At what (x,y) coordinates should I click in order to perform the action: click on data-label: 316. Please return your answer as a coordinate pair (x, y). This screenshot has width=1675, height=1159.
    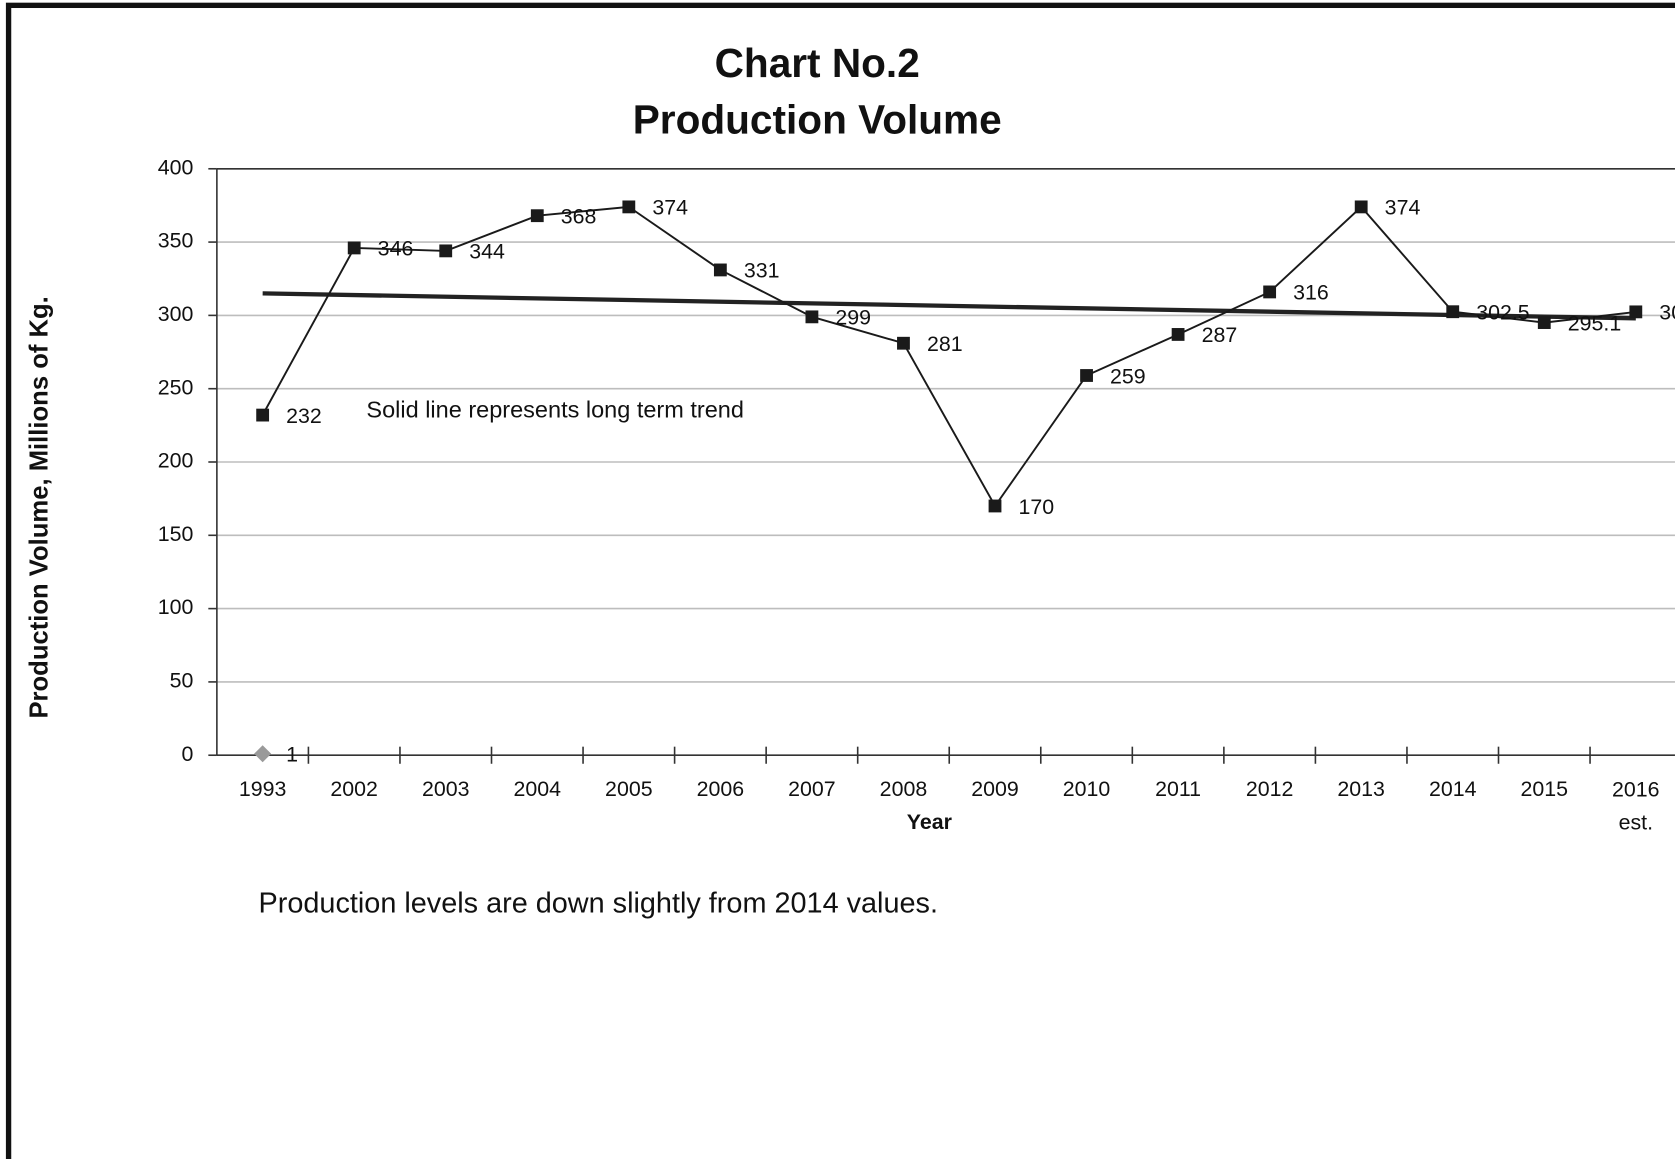
    Looking at the image, I should click on (1311, 293).